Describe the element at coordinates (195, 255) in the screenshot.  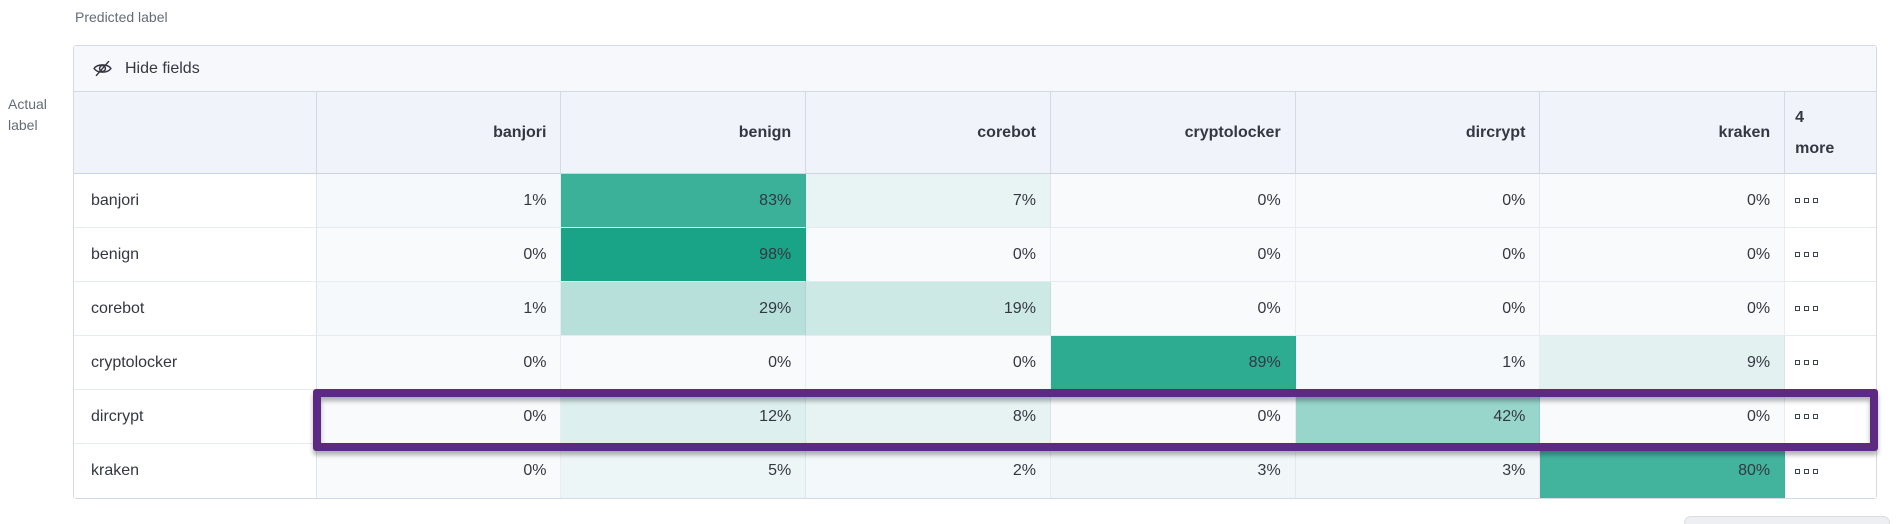
I see `row-label-benign: benign` at that location.